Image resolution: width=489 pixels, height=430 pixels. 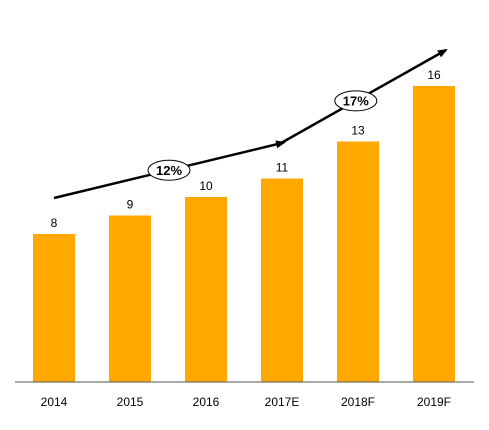 What do you see at coordinates (434, 402) in the screenshot?
I see `x-tick-label-2019f: 2019F` at bounding box center [434, 402].